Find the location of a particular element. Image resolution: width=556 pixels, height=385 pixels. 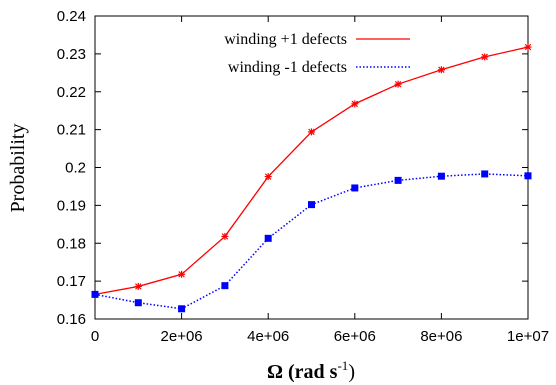

y-tick-label: 0.19 is located at coordinates (71, 205).